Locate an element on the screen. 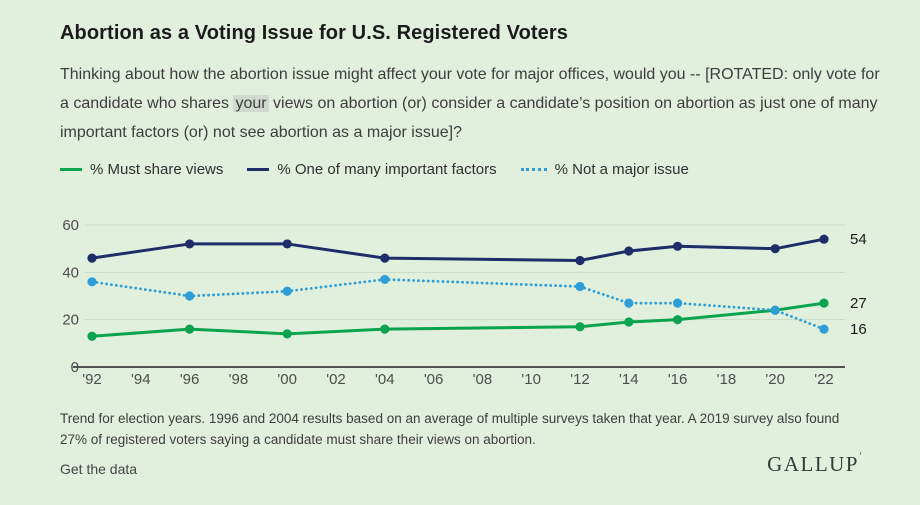 Image resolution: width=920 pixels, height=505 pixels. gallup-logo: GALLUP’ is located at coordinates (814, 464).